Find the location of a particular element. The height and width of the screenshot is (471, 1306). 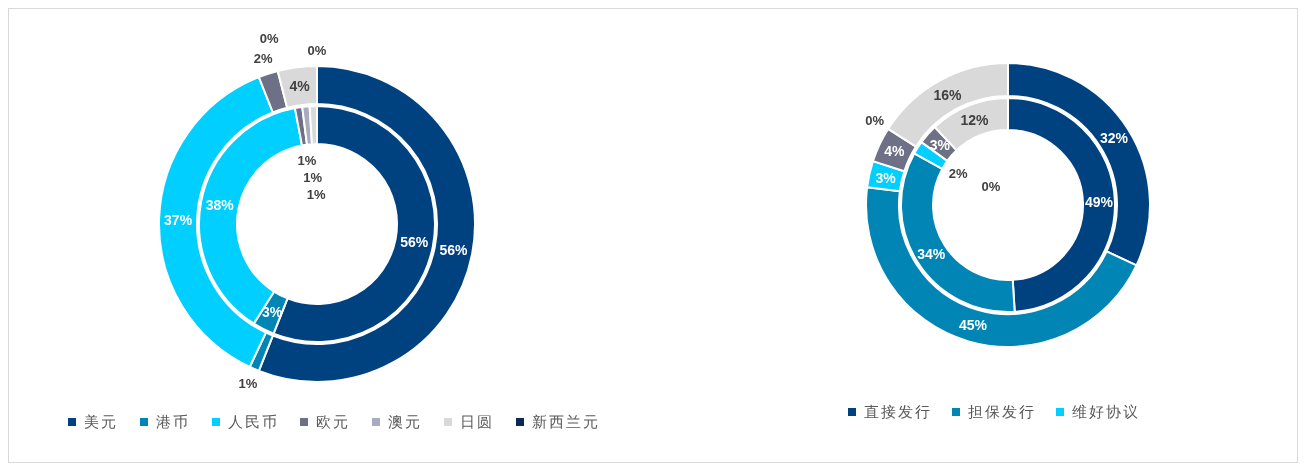

data-label: 32% is located at coordinates (1114, 137).